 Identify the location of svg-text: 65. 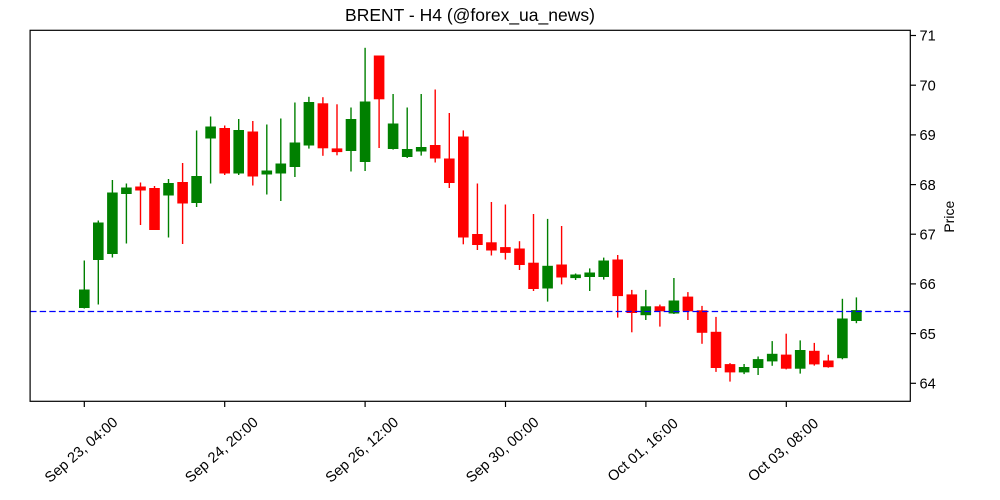
(928, 335).